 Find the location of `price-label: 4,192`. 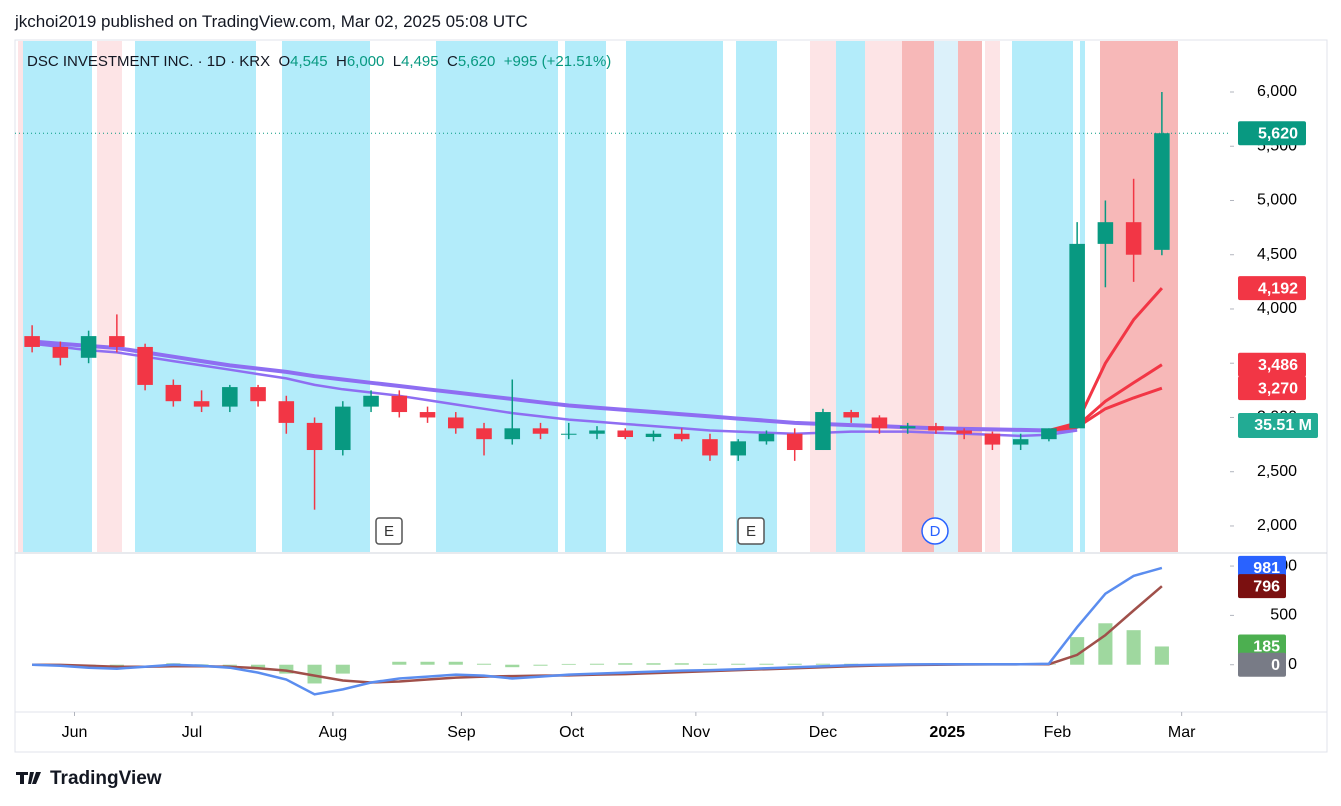

price-label: 4,192 is located at coordinates (1278, 288).